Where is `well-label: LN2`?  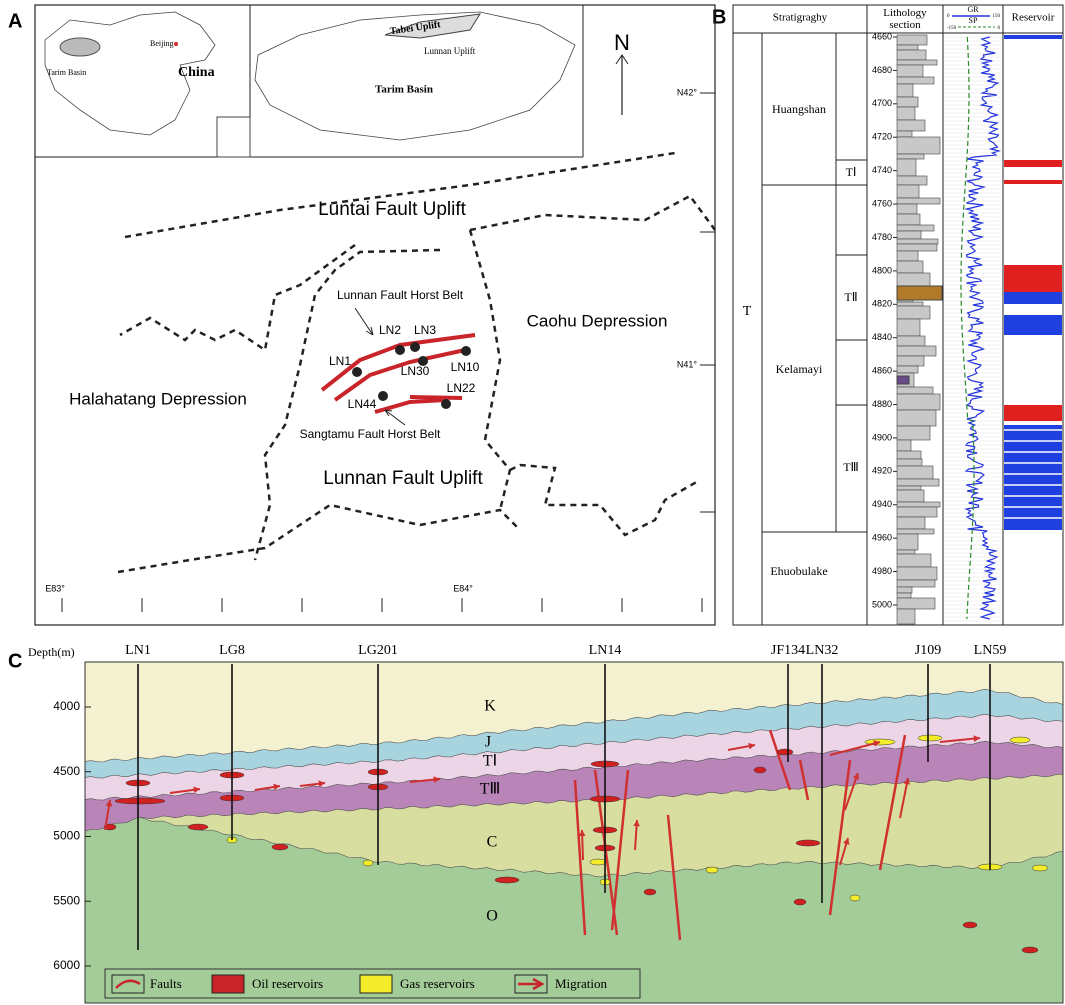
well-label: LN2 is located at coordinates (390, 330).